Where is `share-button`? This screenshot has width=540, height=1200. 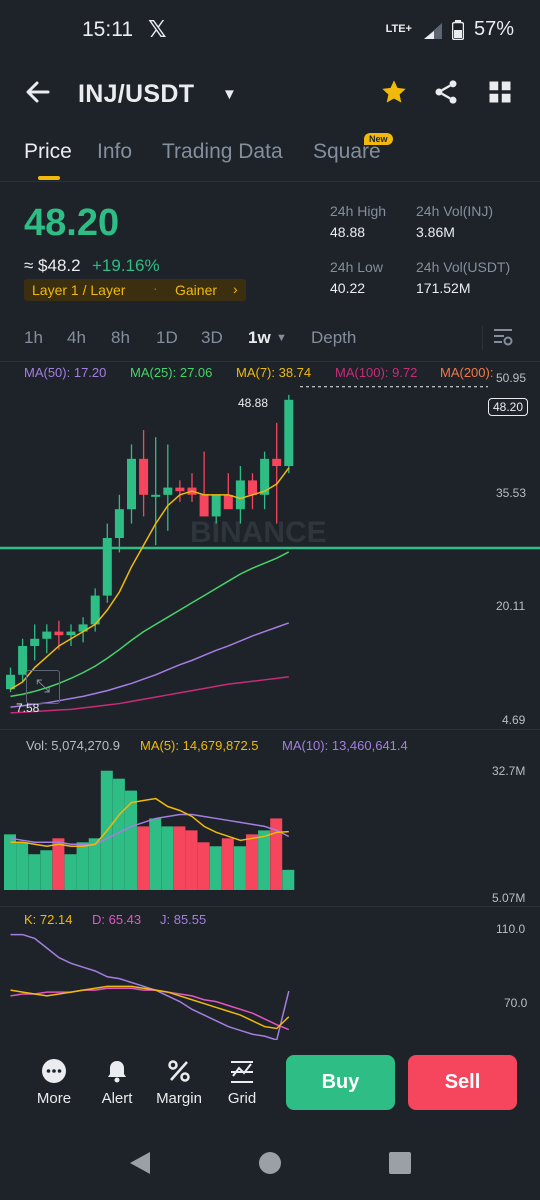
share-button is located at coordinates (446, 94).